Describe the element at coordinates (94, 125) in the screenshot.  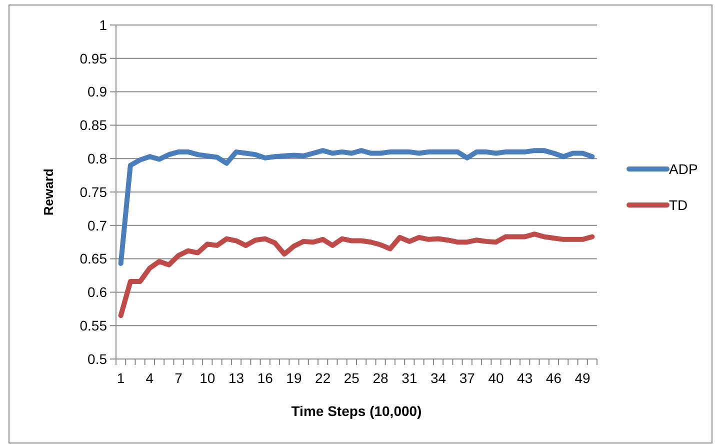
I see `y-tick-label: 0.85` at that location.